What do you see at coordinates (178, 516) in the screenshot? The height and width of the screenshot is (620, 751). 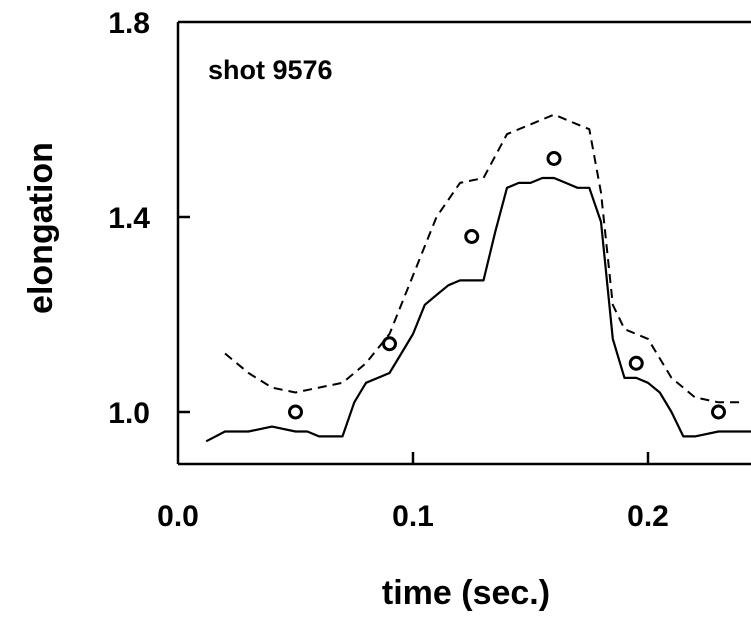 I see `x-tick-label: 0.0` at bounding box center [178, 516].